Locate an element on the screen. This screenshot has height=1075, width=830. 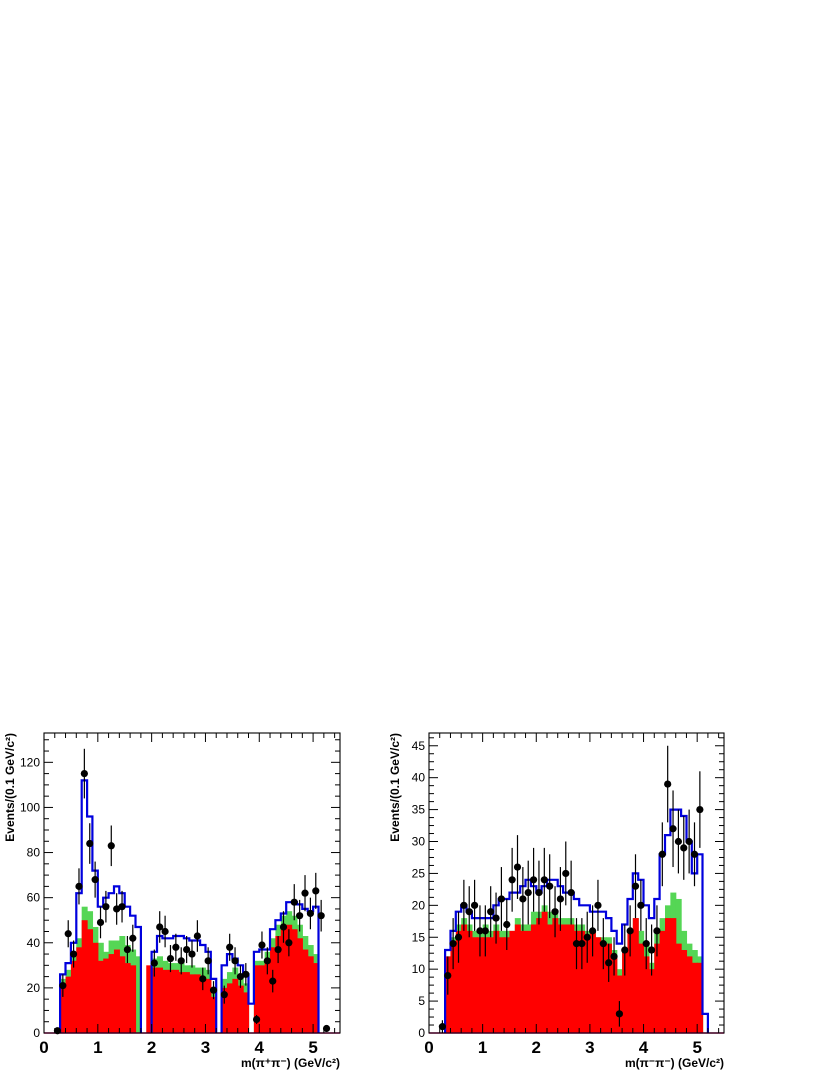
plot-frame is located at coordinates (576, 883).